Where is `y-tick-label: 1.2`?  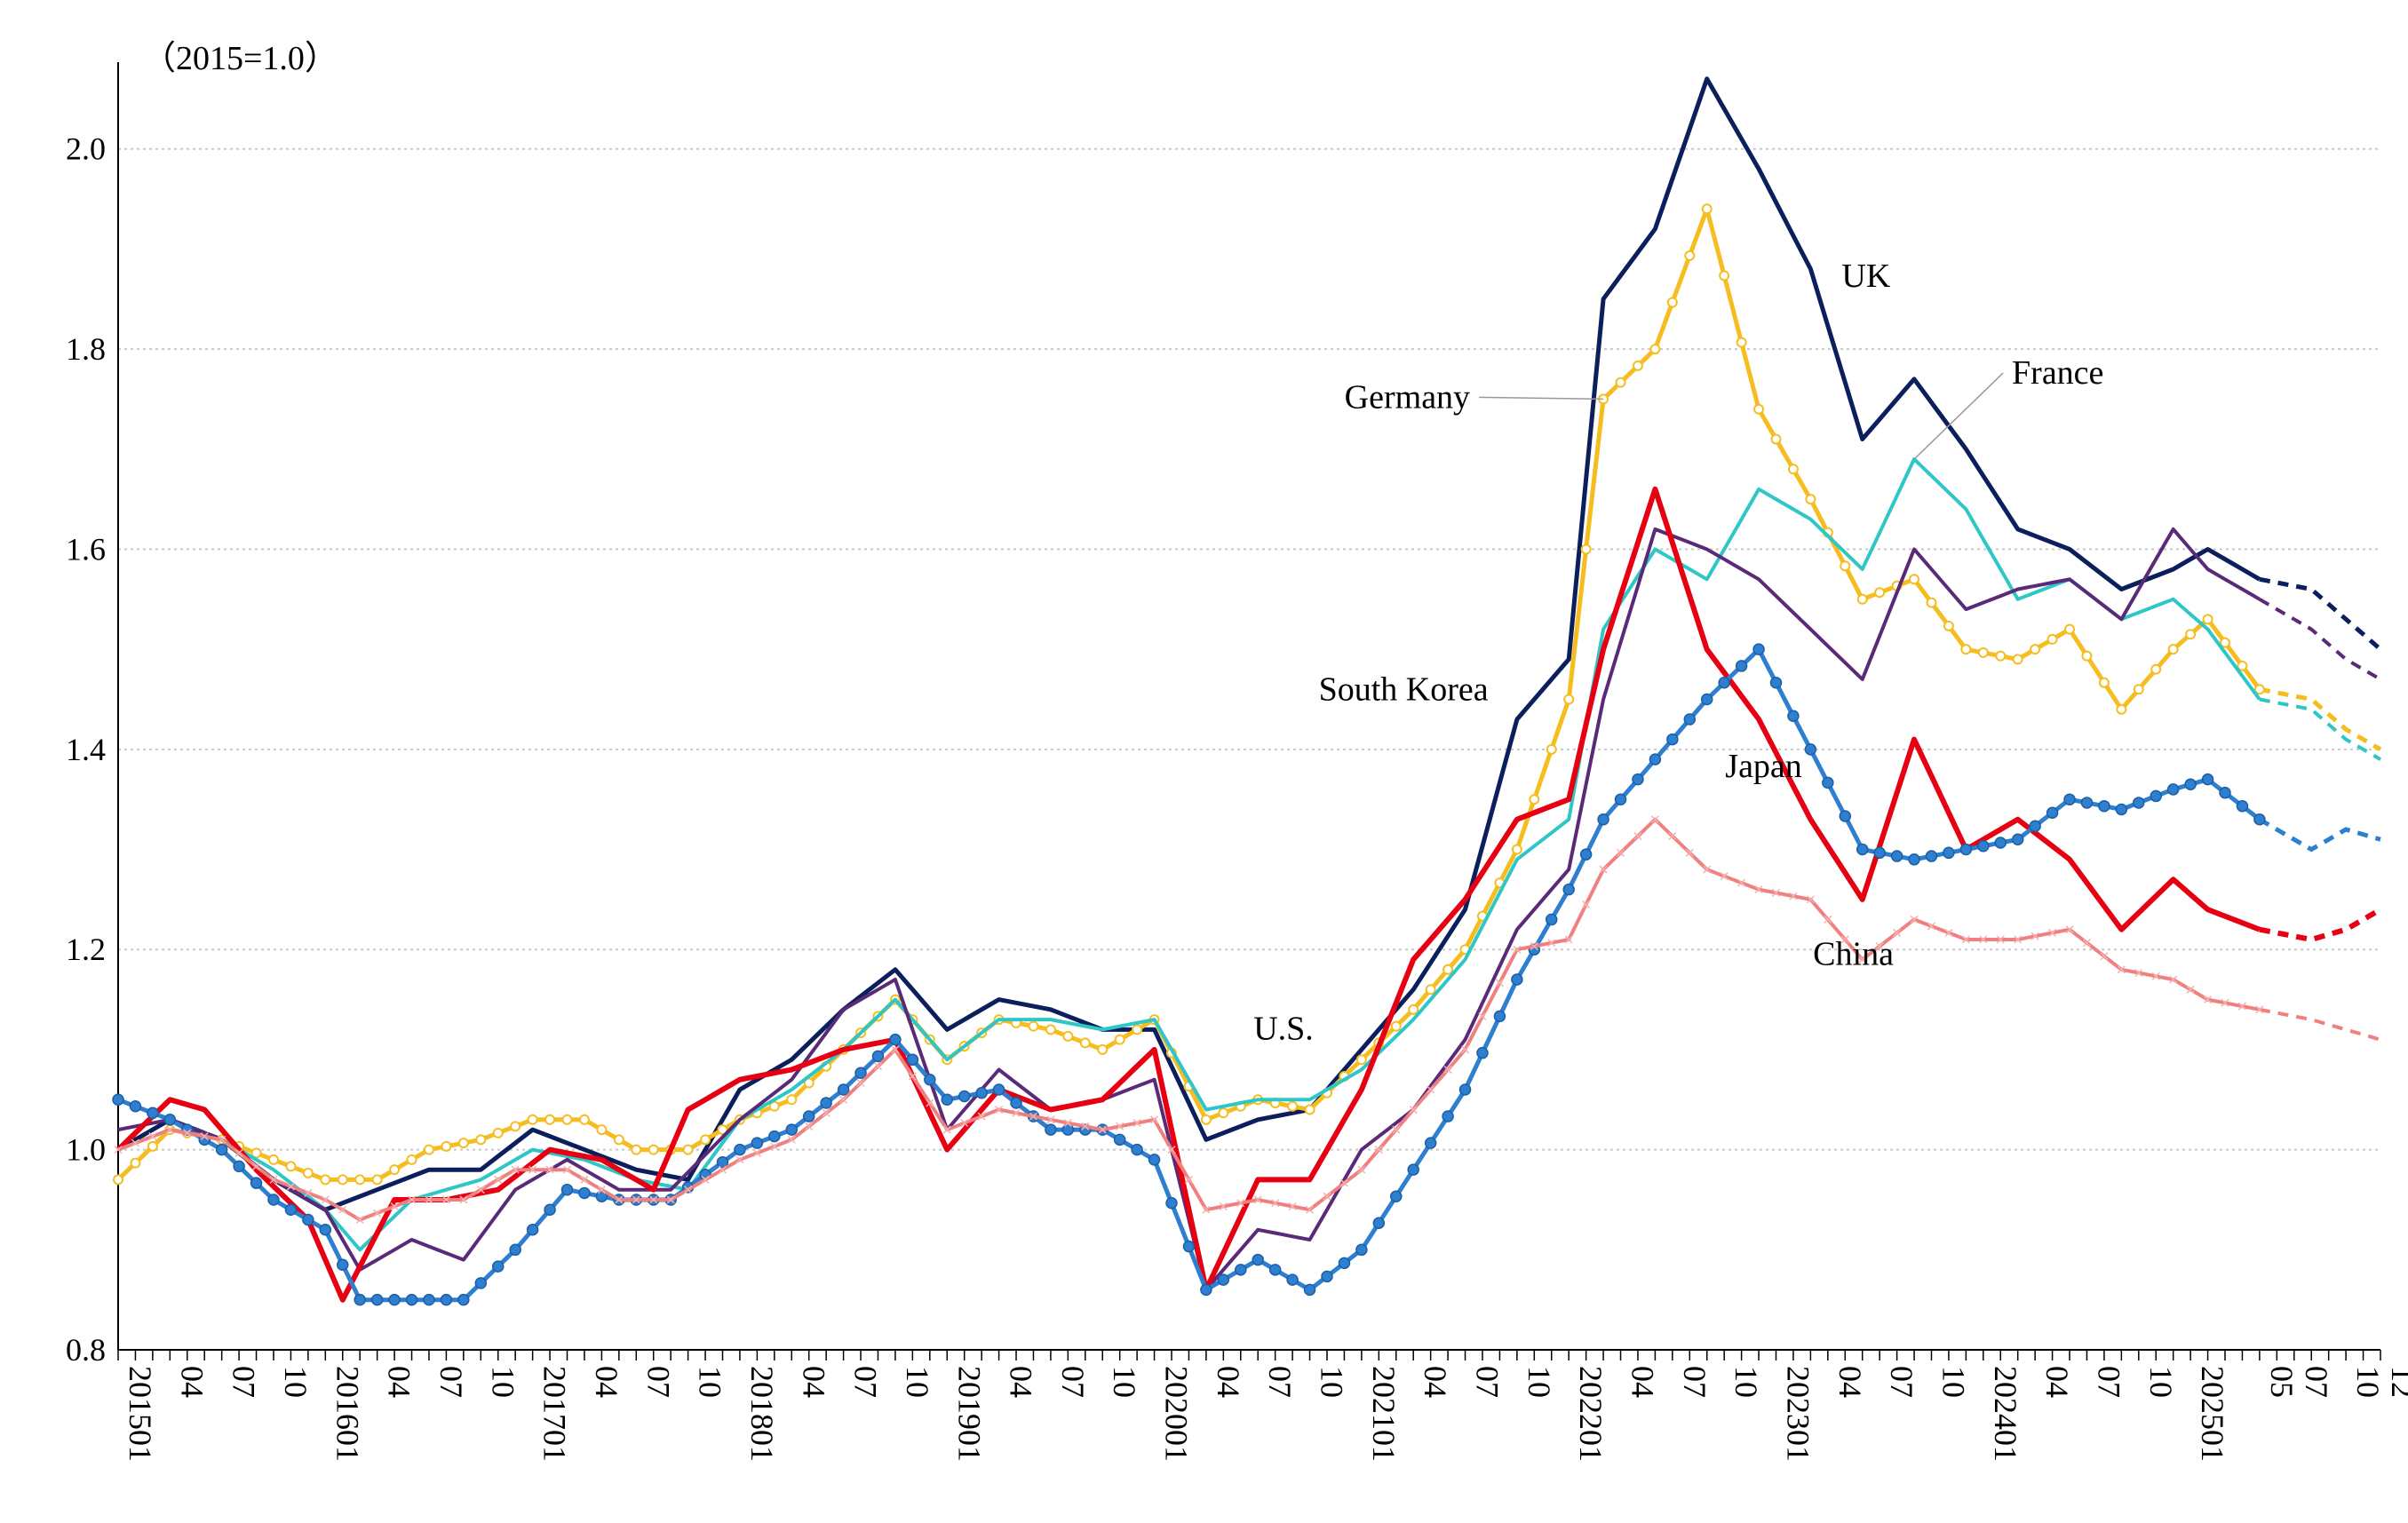 y-tick-label: 1.2 is located at coordinates (86, 949).